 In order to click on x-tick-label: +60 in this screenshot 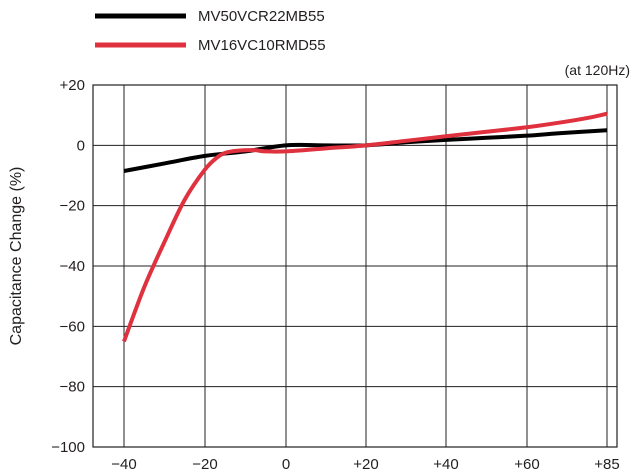, I will do `click(526, 464)`.